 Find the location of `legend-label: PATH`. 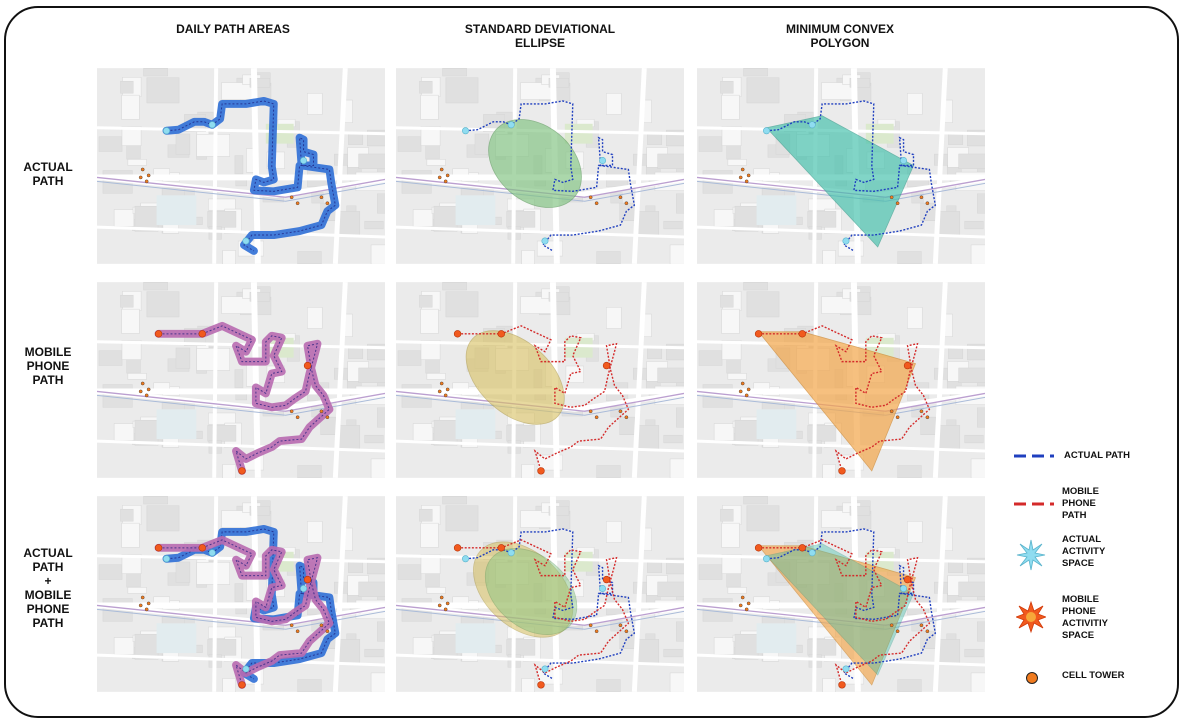

legend-label: PATH is located at coordinates (1074, 515).